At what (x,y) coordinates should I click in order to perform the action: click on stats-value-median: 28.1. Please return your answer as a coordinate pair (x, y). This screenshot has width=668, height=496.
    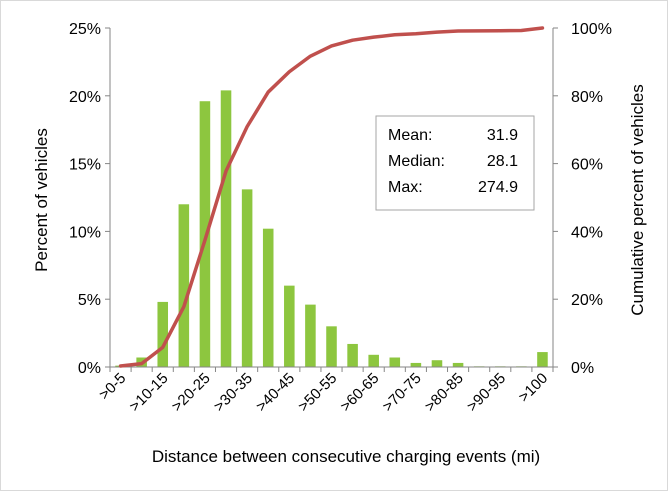
    Looking at the image, I should click on (502, 161).